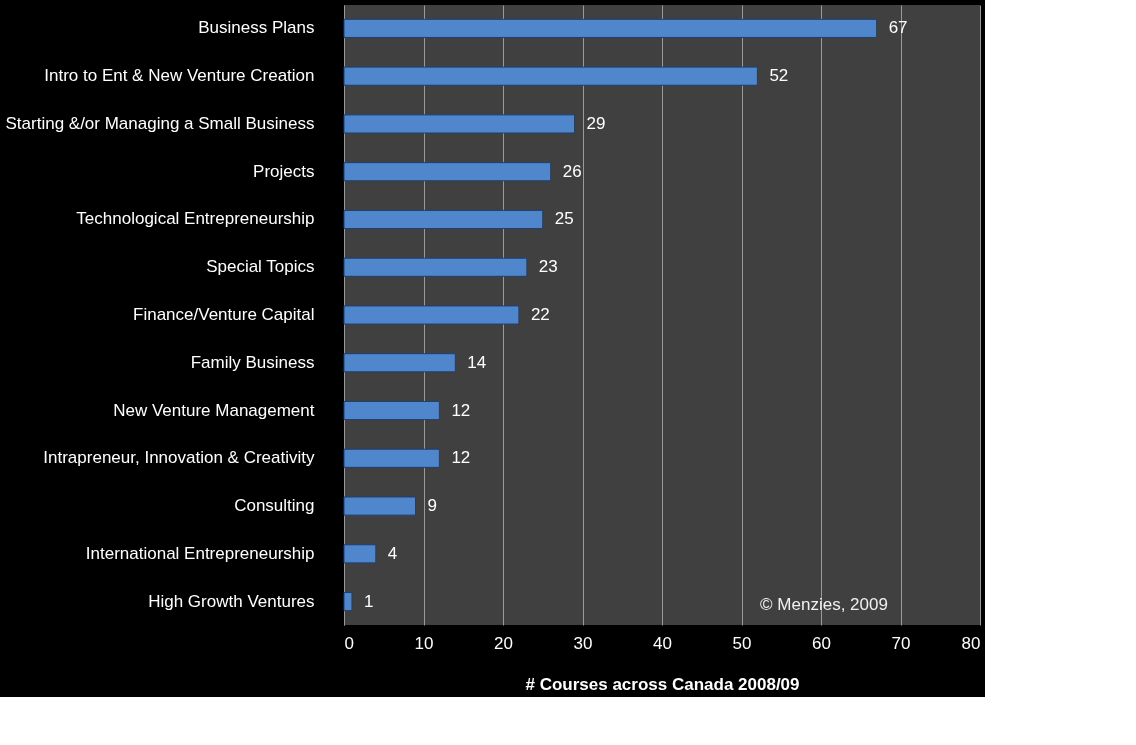  I want to click on data-label: 4, so click(392, 553).